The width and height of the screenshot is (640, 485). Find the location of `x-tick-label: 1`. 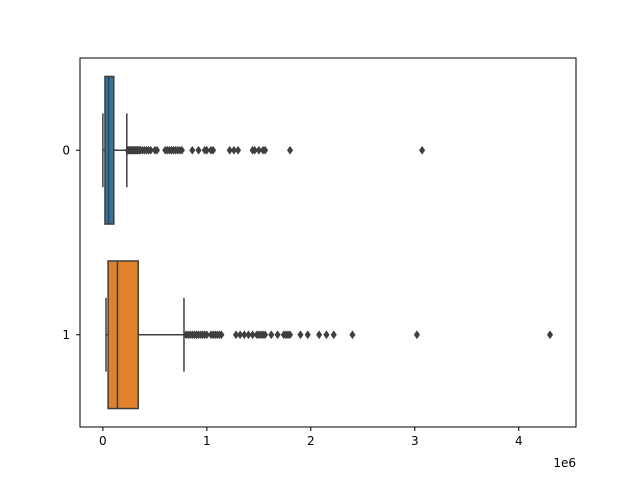

x-tick-label: 1 is located at coordinates (207, 441).